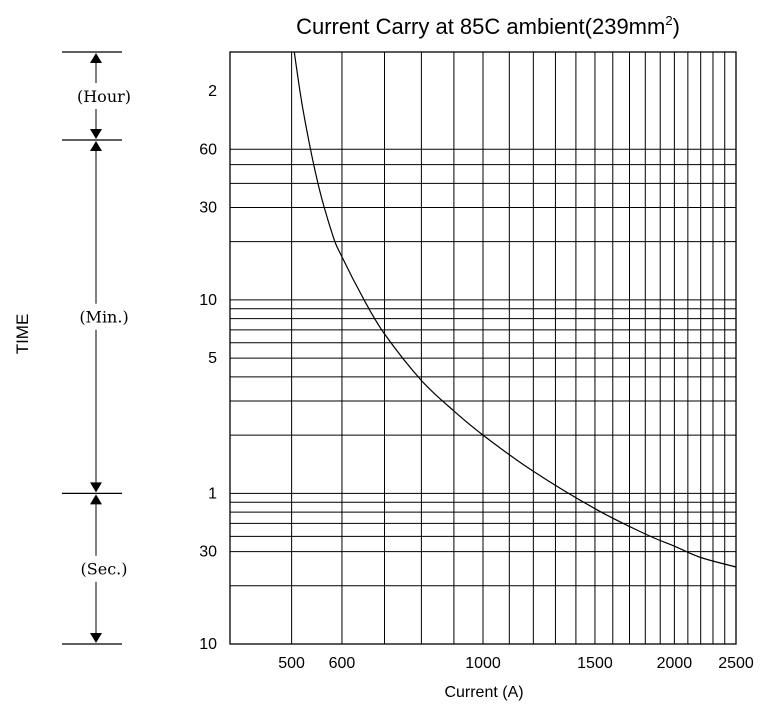  What do you see at coordinates (104, 569) in the screenshot?
I see `time-unit-label: (Sec.)` at bounding box center [104, 569].